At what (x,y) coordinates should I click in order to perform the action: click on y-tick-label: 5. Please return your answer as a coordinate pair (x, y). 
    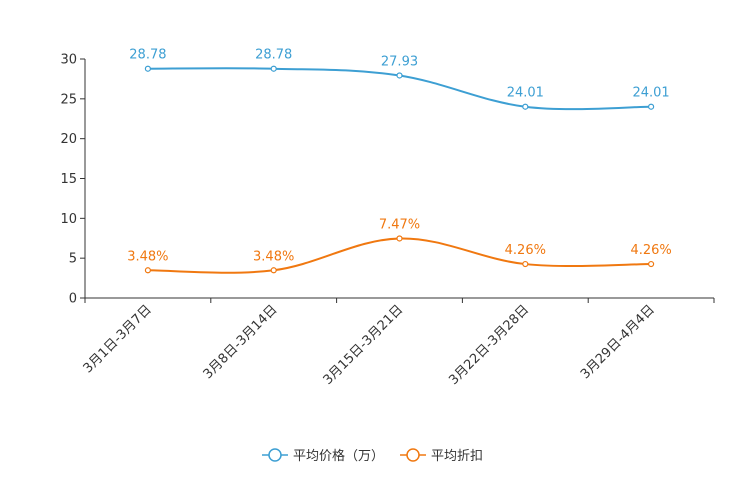
    Looking at the image, I should click on (73, 259).